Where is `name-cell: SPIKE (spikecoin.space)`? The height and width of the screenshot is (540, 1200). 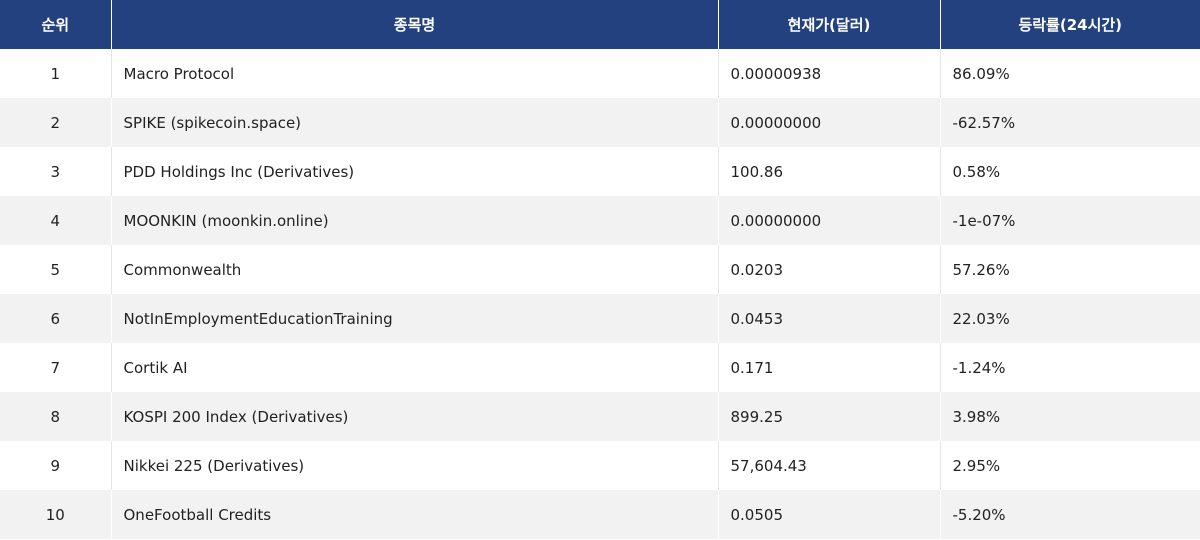
name-cell: SPIKE (spikecoin.space) is located at coordinates (415, 122).